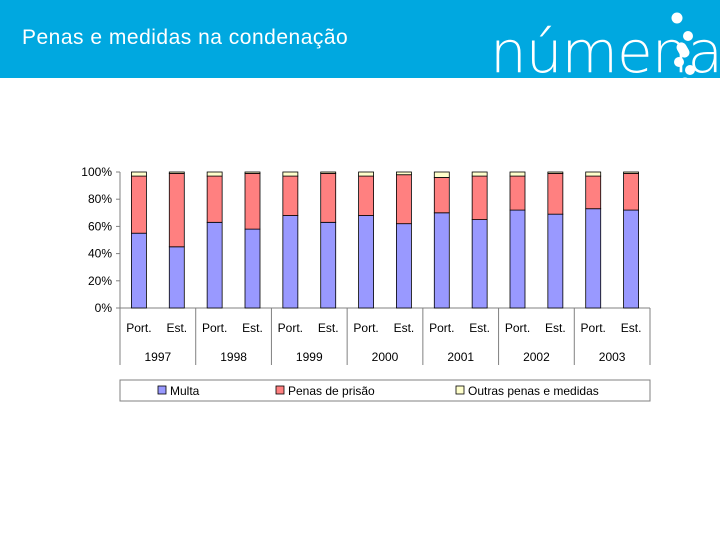  What do you see at coordinates (185, 37) in the screenshot?
I see `page-title: Penas e medidas na condenação` at bounding box center [185, 37].